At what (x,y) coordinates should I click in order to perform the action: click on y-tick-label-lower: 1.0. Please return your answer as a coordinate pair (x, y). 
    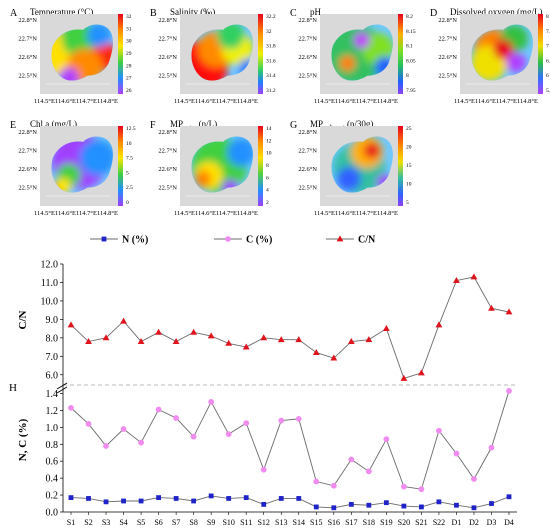
    Looking at the image, I should click on (52, 428).